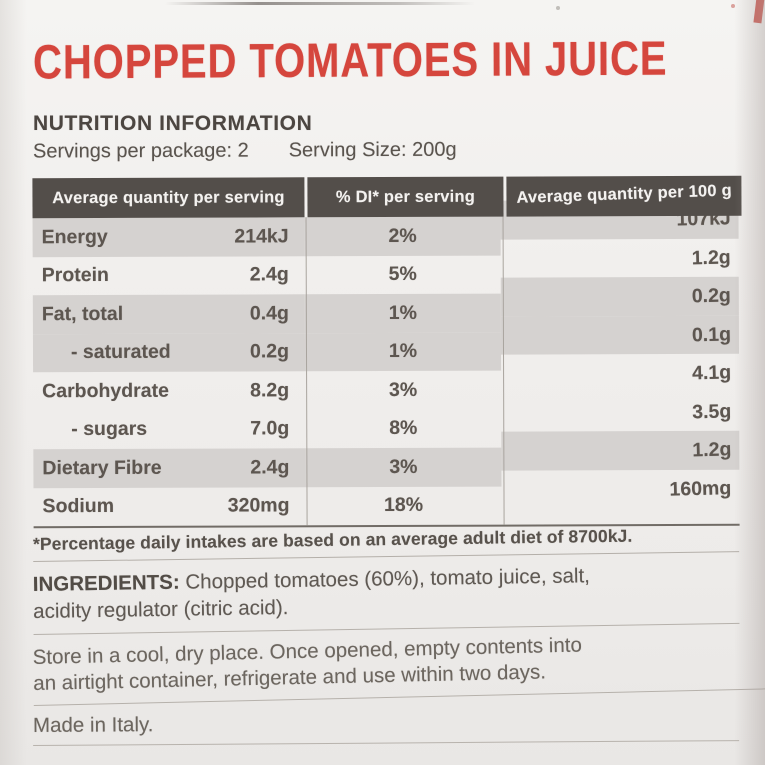 This screenshot has height=765, width=765. What do you see at coordinates (168, 198) in the screenshot?
I see `col-header-per-serving: Average quantity per serving` at bounding box center [168, 198].